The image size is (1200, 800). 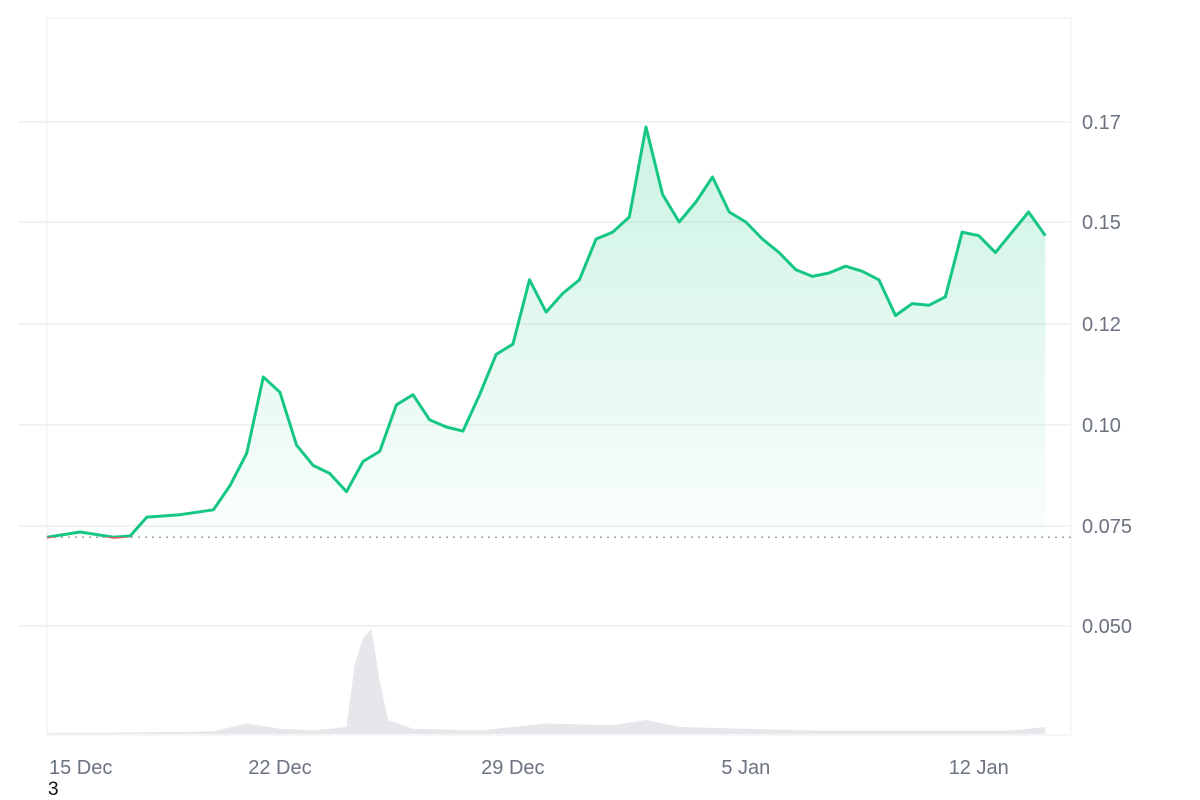 What do you see at coordinates (279, 768) in the screenshot?
I see `x-tick-label: 22 Dec` at bounding box center [279, 768].